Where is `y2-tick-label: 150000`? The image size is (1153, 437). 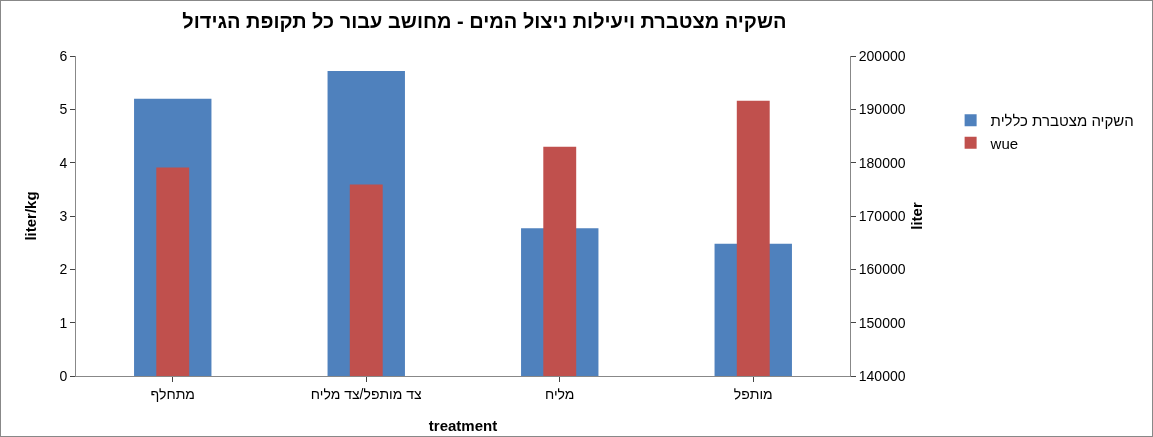 y2-tick-label: 150000 is located at coordinates (882, 322).